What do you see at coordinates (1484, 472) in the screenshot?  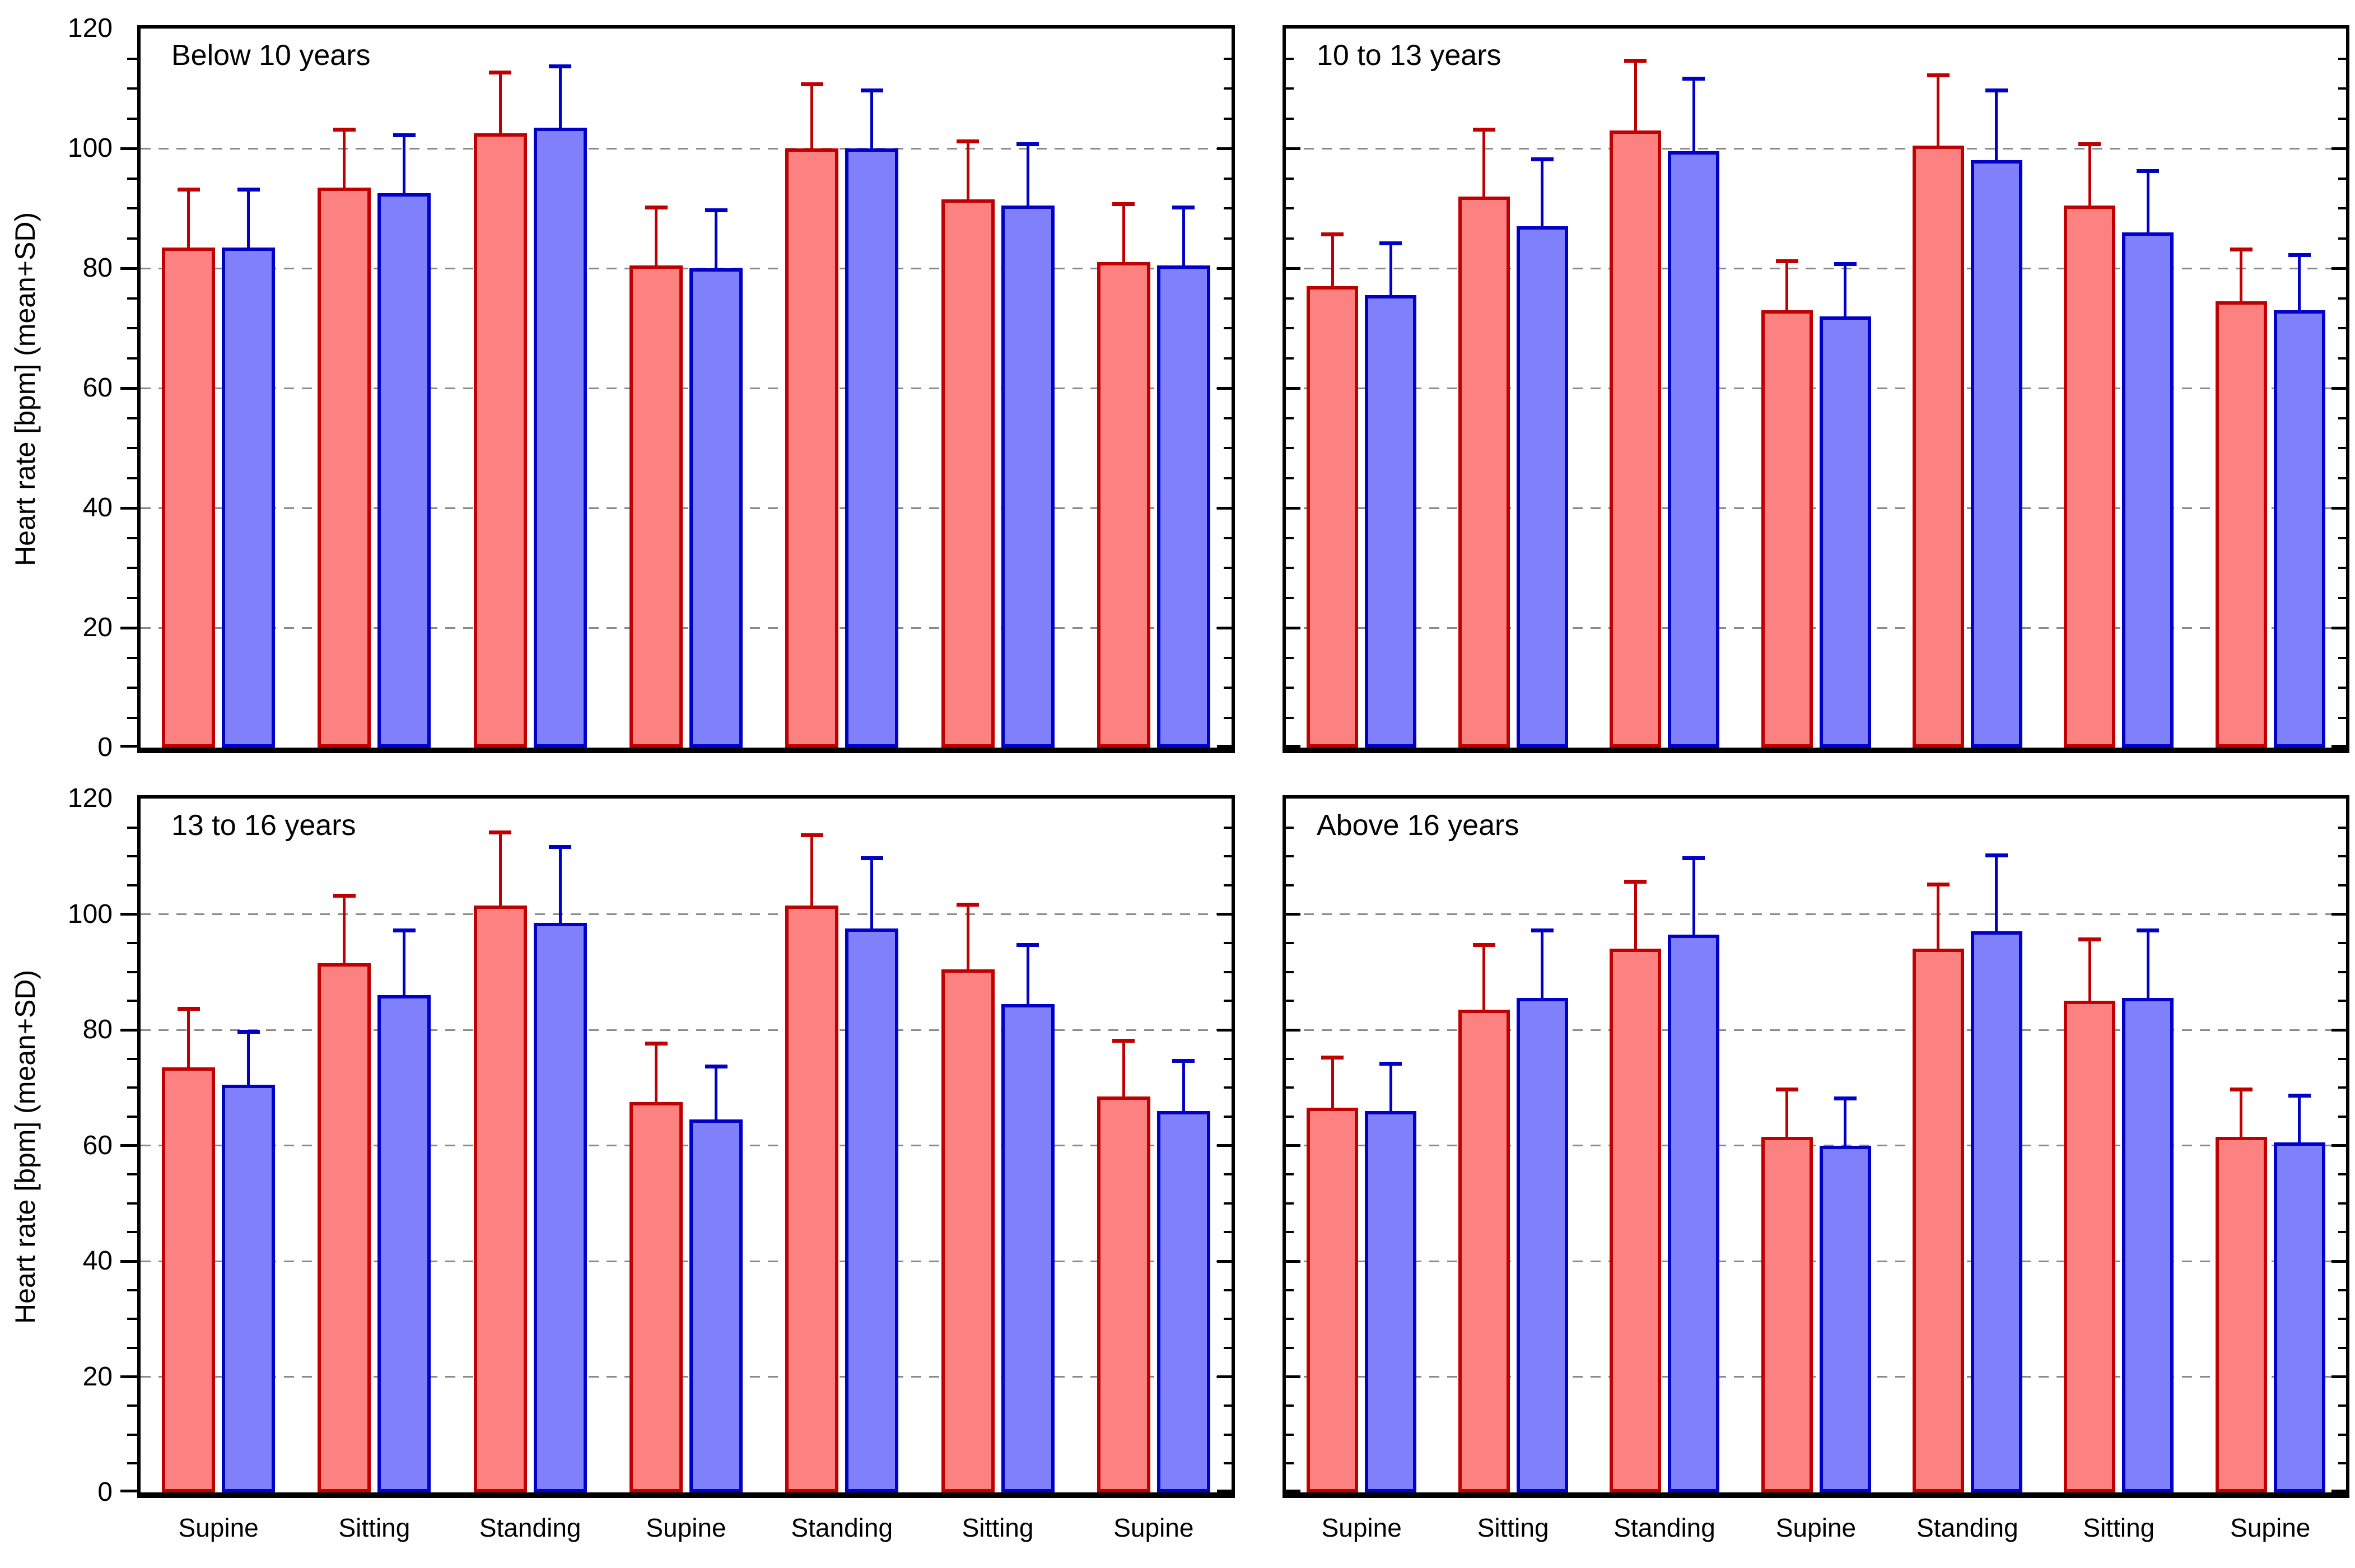 I see `bar-red-2-sitting` at bounding box center [1484, 472].